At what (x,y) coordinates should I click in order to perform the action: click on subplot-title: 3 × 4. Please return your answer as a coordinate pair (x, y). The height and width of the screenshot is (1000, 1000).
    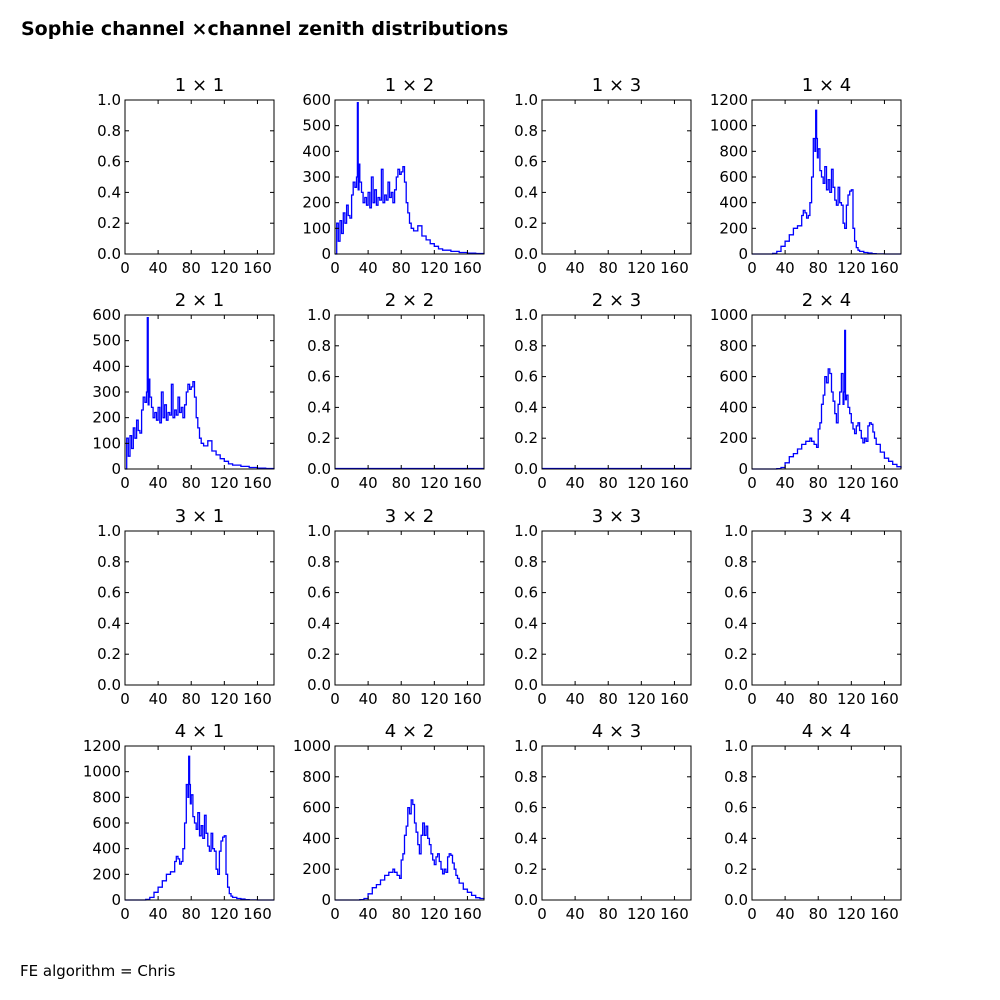
    Looking at the image, I should click on (826, 516).